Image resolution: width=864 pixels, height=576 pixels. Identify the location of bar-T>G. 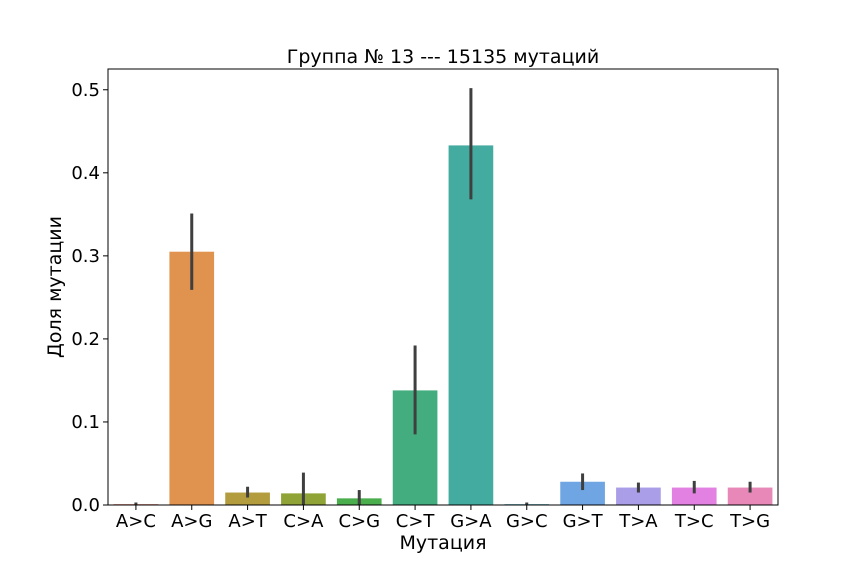
(750, 496).